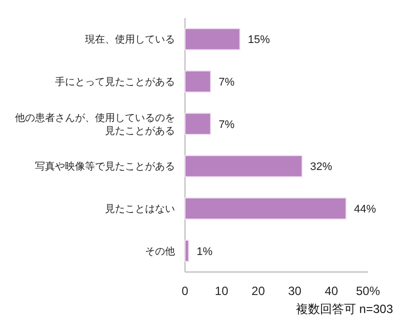 The width and height of the screenshot is (397, 319). Describe the element at coordinates (368, 291) in the screenshot. I see `x-tick-label: 50%` at that location.